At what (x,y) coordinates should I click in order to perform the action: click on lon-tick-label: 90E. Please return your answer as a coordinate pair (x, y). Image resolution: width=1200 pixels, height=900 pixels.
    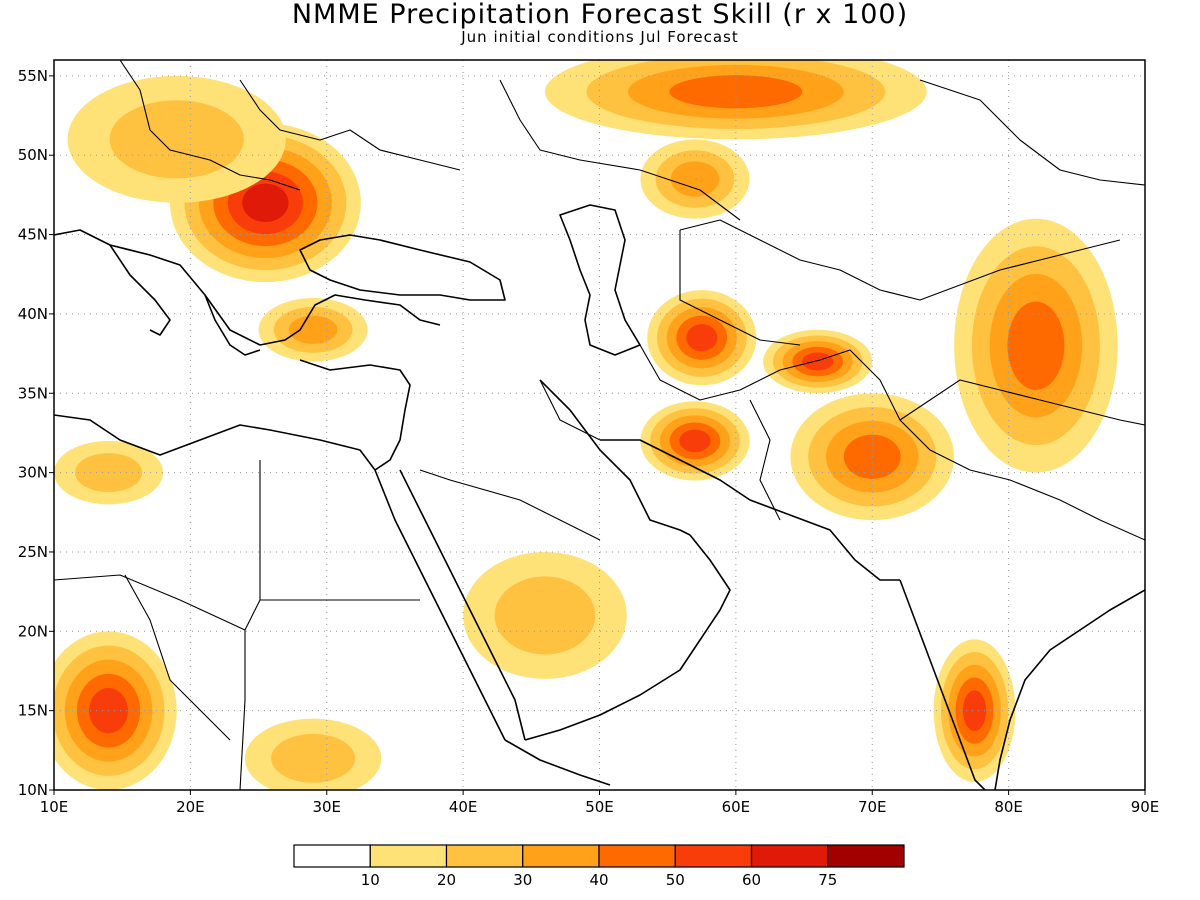
    Looking at the image, I should click on (1145, 807).